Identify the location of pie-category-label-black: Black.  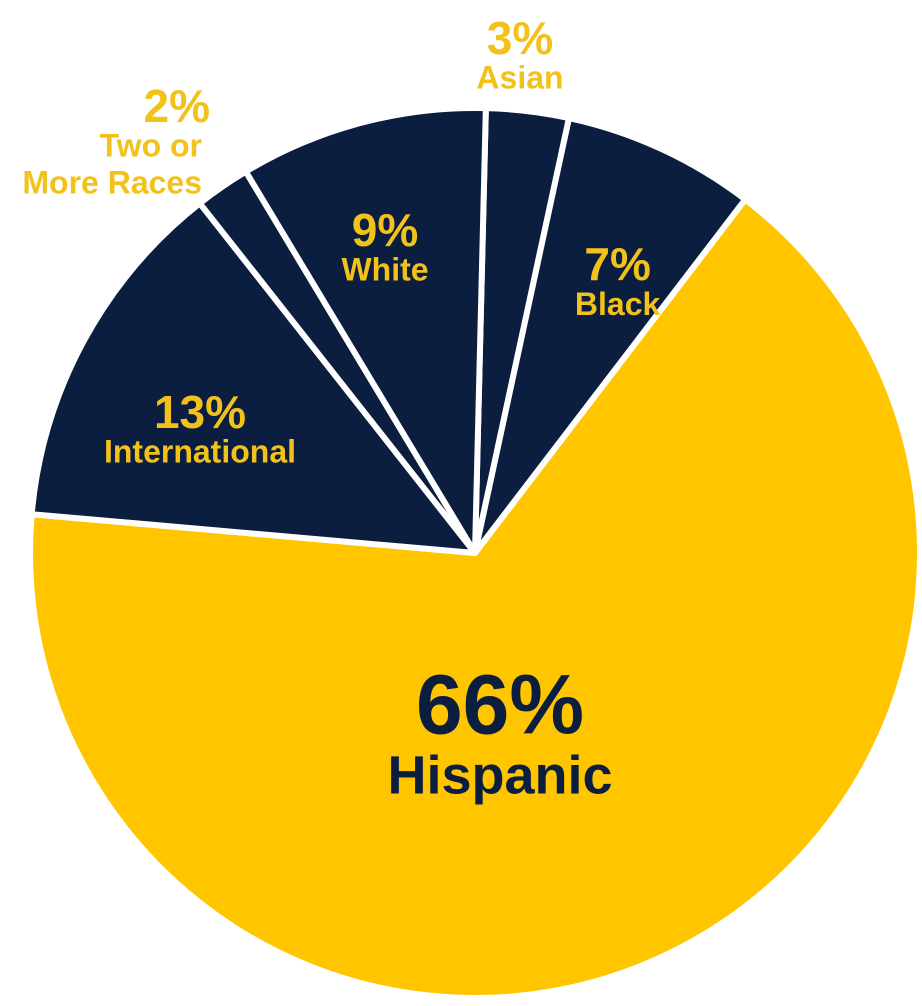
(618, 304).